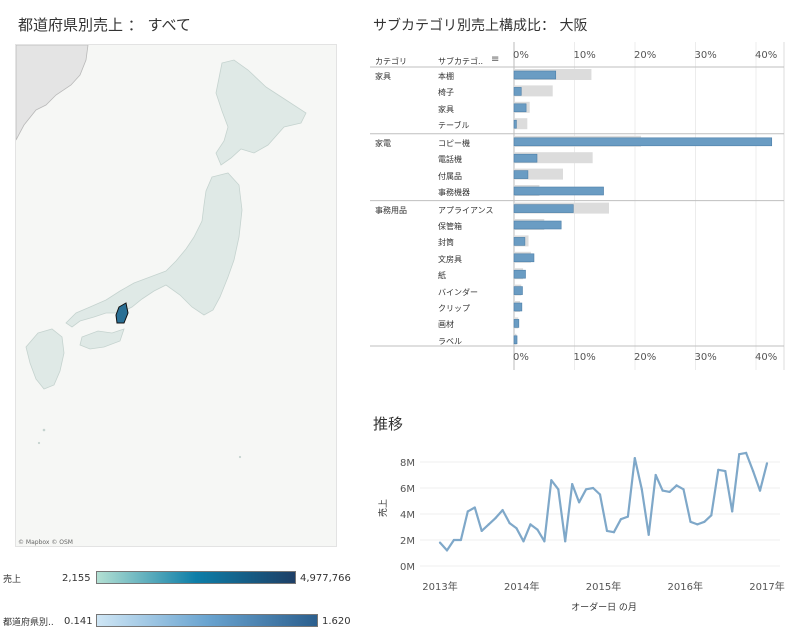  I want to click on x-tick: 2013年, so click(439, 586).